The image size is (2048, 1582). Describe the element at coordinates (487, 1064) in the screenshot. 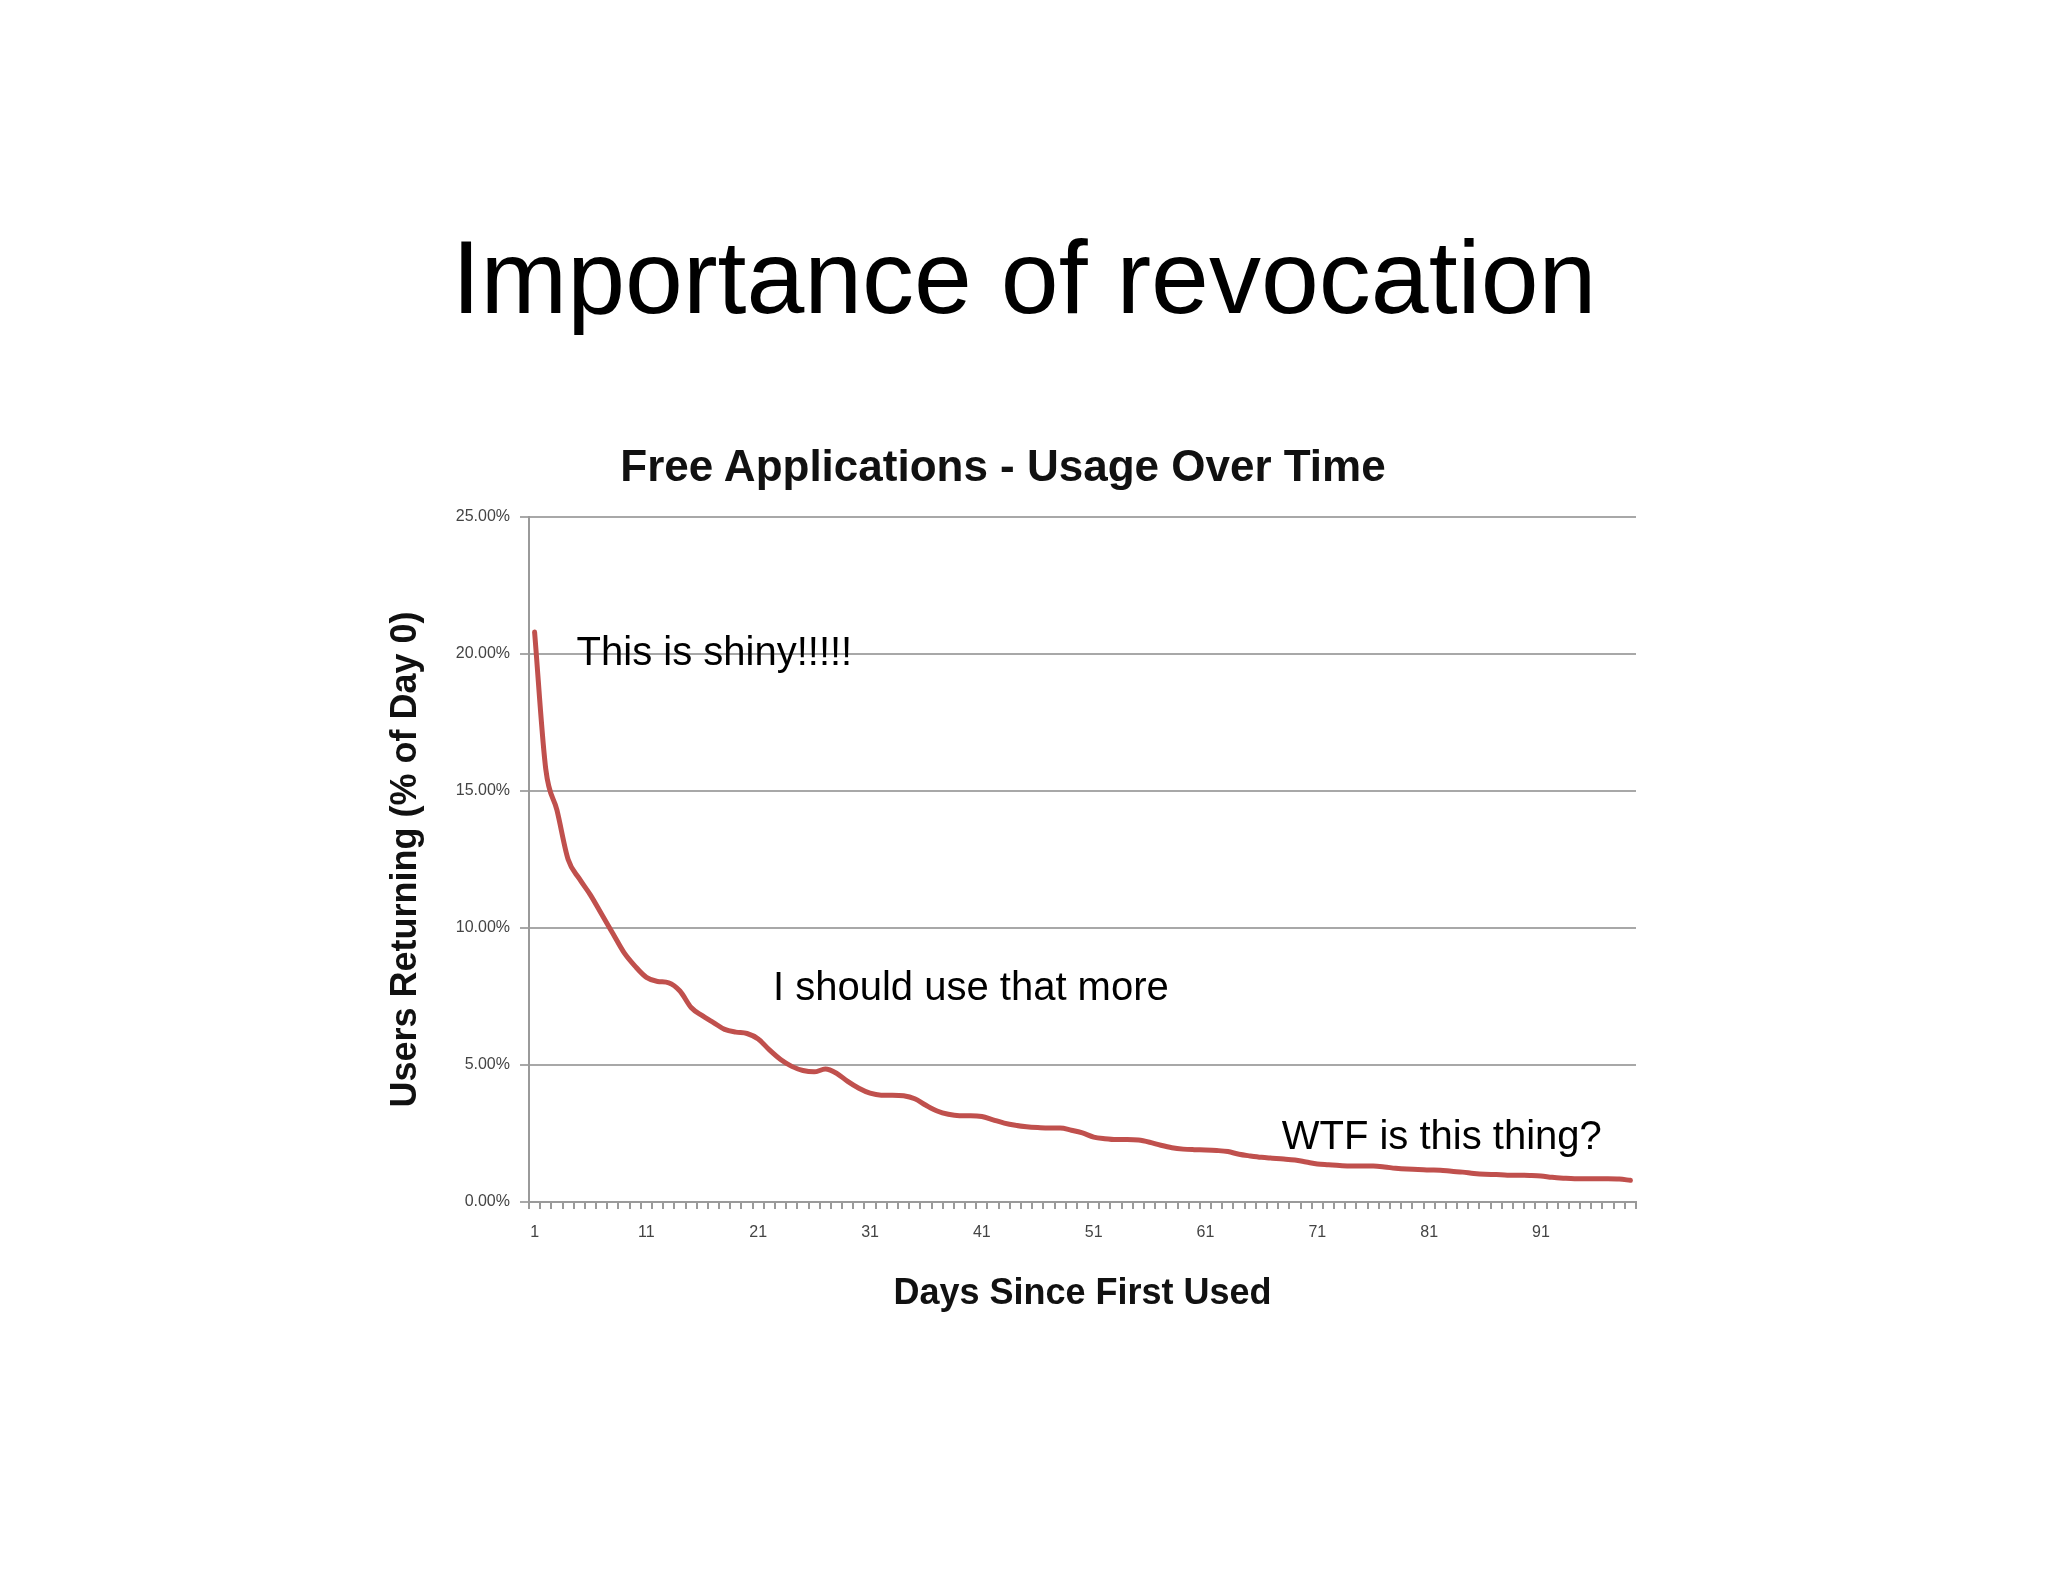

I see `y-tick-label: 5.00%` at that location.